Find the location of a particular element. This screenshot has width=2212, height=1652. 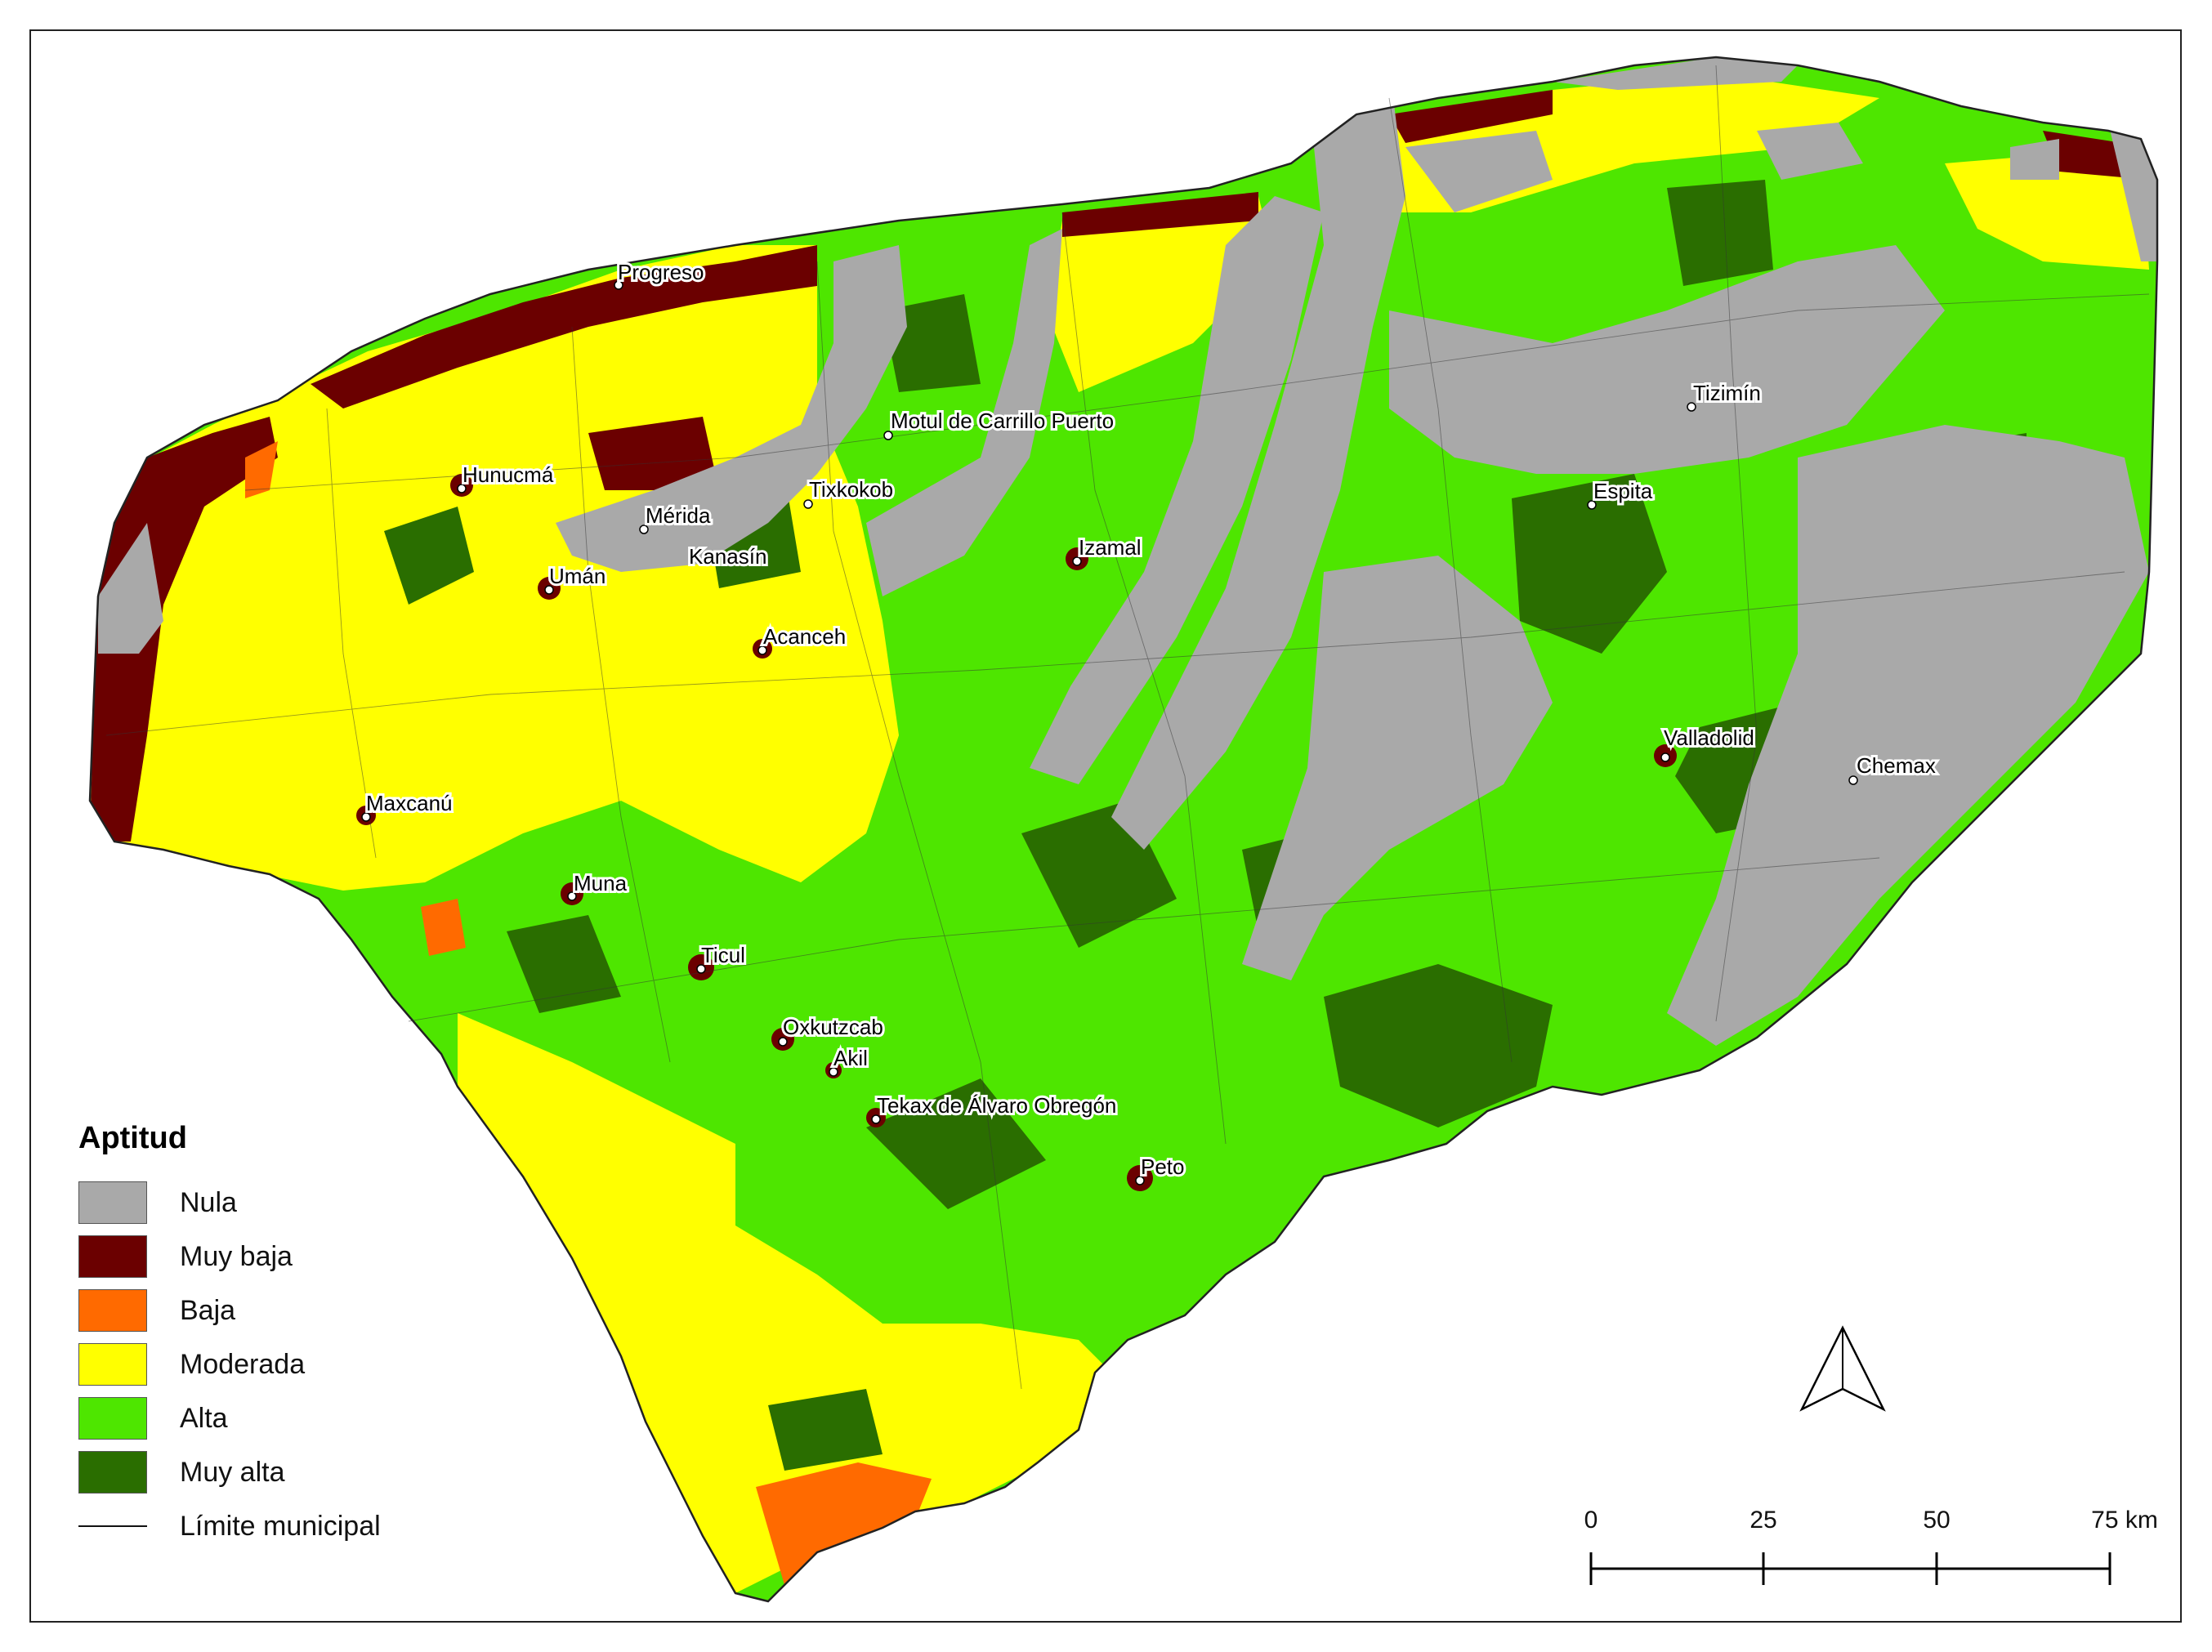

city-progreso: Progreso is located at coordinates (660, 273).